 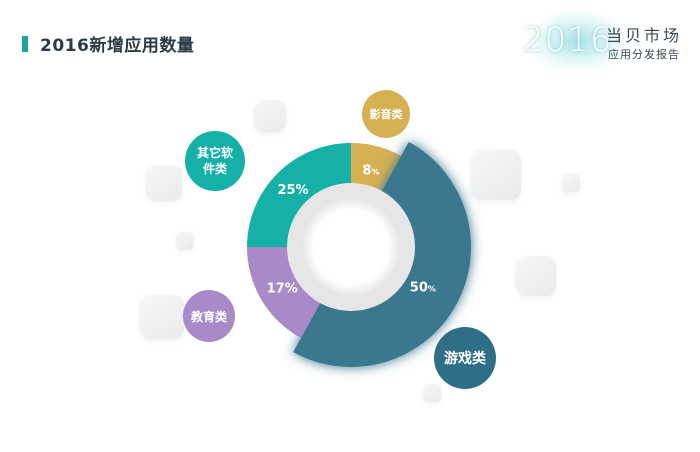 I want to click on slice-label-games: 50%, so click(x=423, y=288).